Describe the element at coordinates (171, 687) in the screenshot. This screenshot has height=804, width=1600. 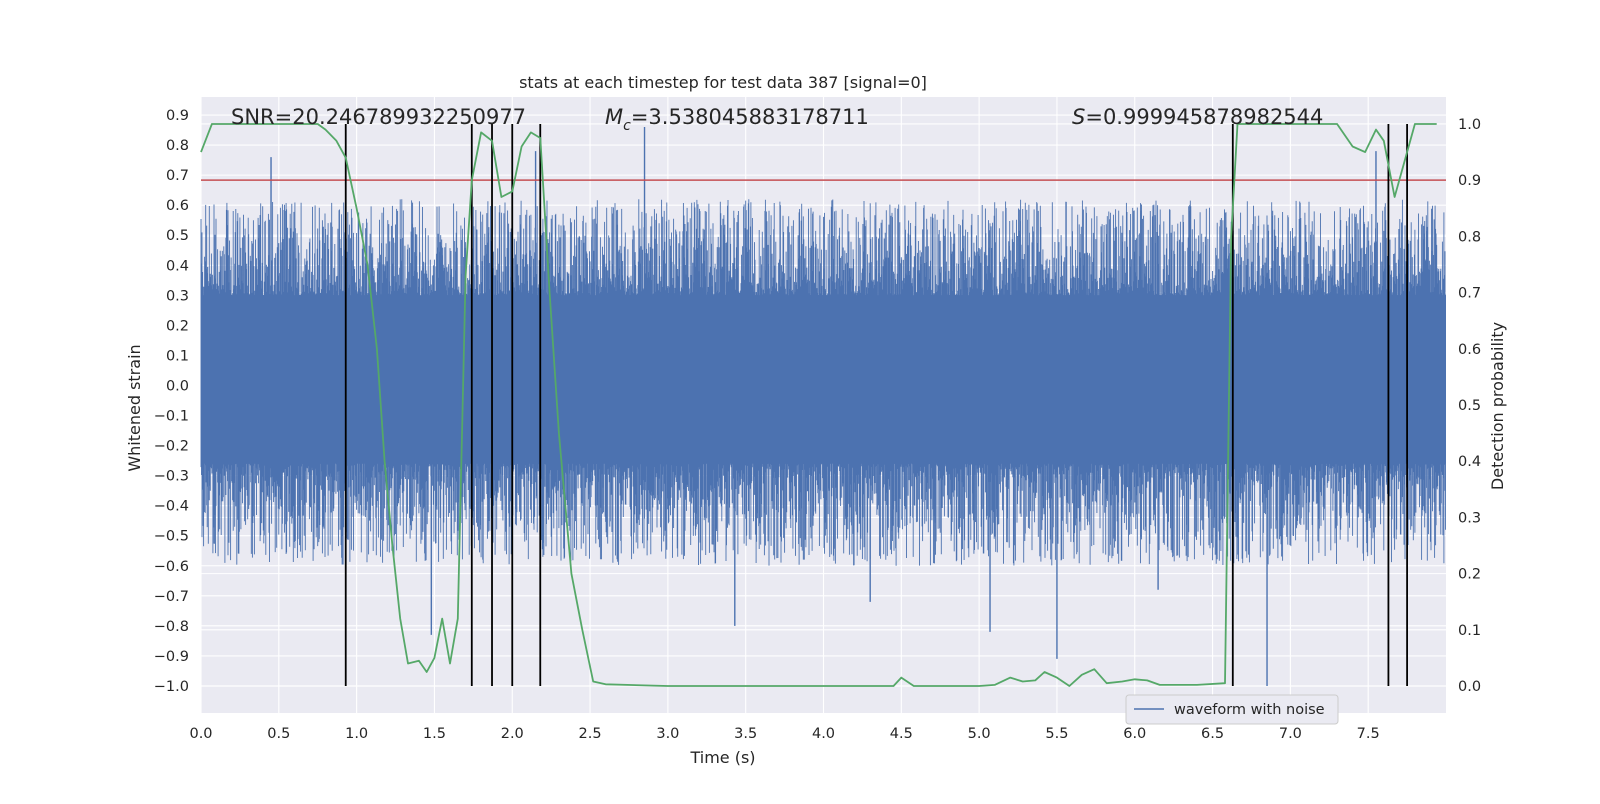
I see `y-left-tick-label: −1.0` at that location.